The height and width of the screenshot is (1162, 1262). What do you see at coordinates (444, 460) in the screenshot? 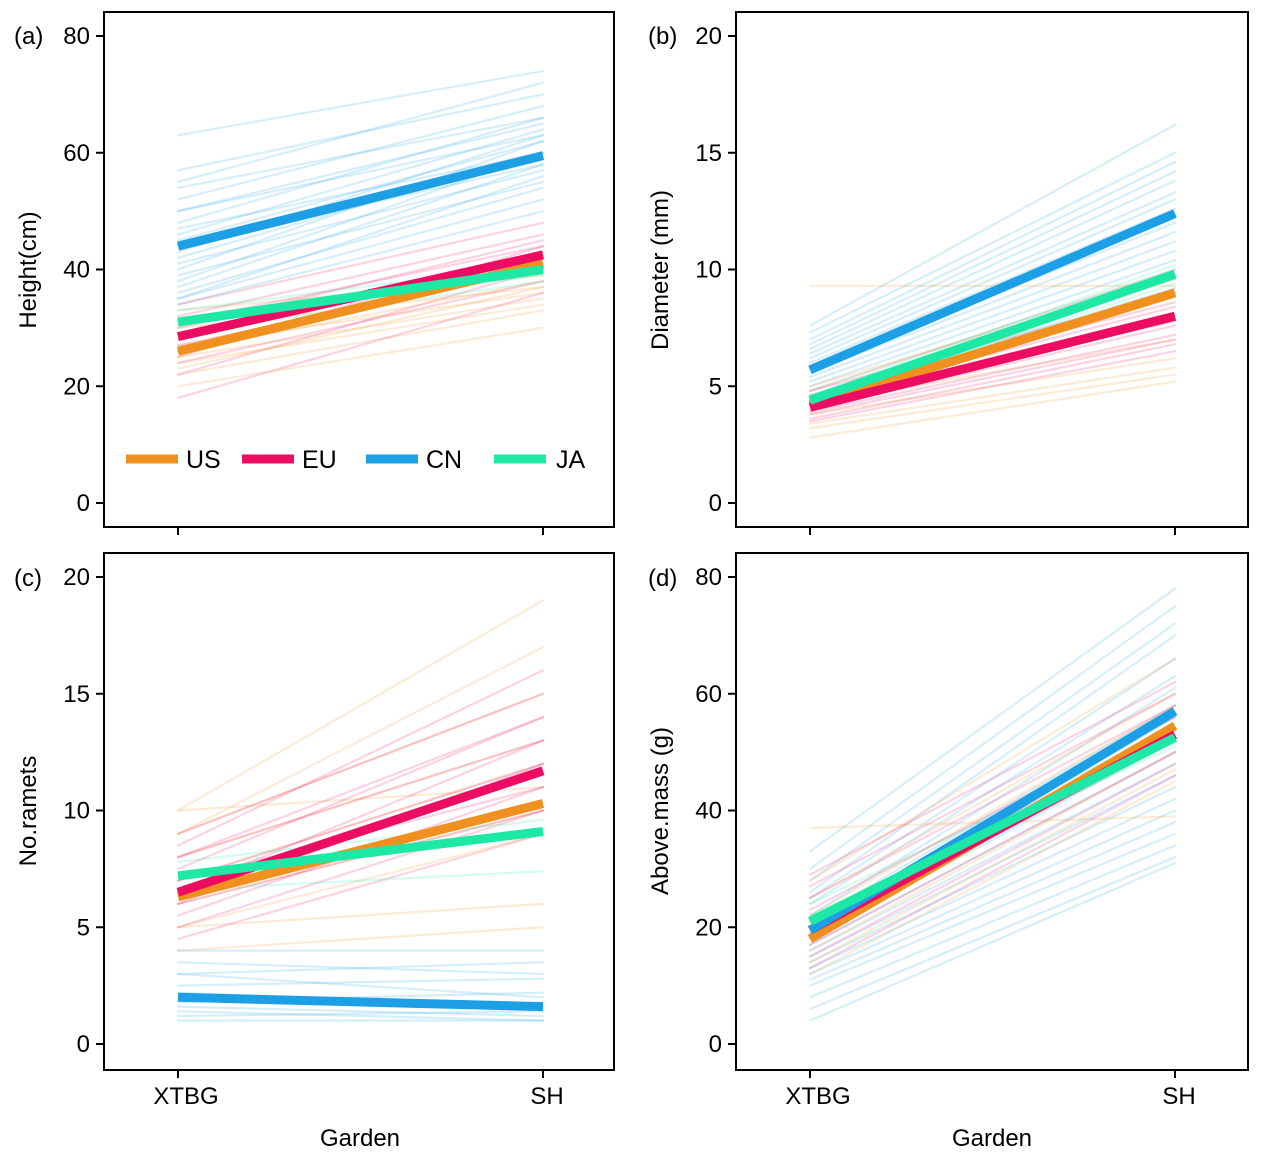
I see `legend-cn-label: CN` at bounding box center [444, 460].